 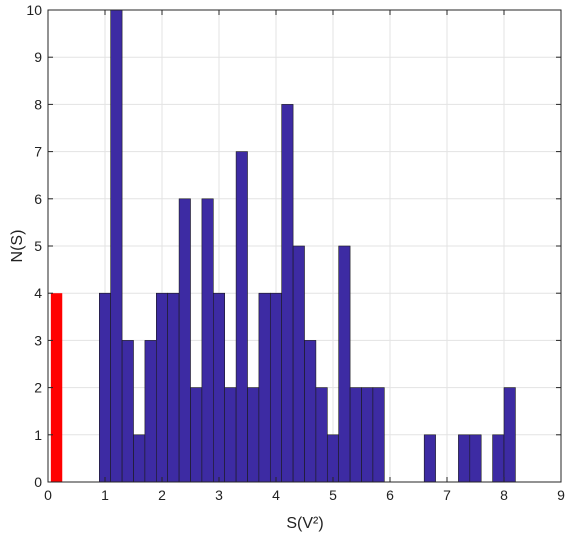 What do you see at coordinates (38, 435) in the screenshot?
I see `y-tick-label: 1` at bounding box center [38, 435].